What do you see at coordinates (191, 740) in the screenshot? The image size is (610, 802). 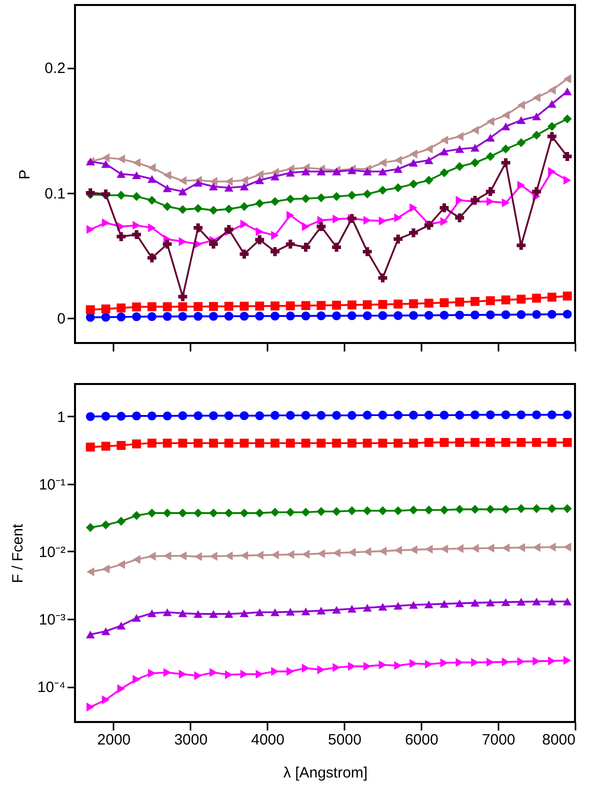 I see `x-tick-label: 3000` at bounding box center [191, 740].